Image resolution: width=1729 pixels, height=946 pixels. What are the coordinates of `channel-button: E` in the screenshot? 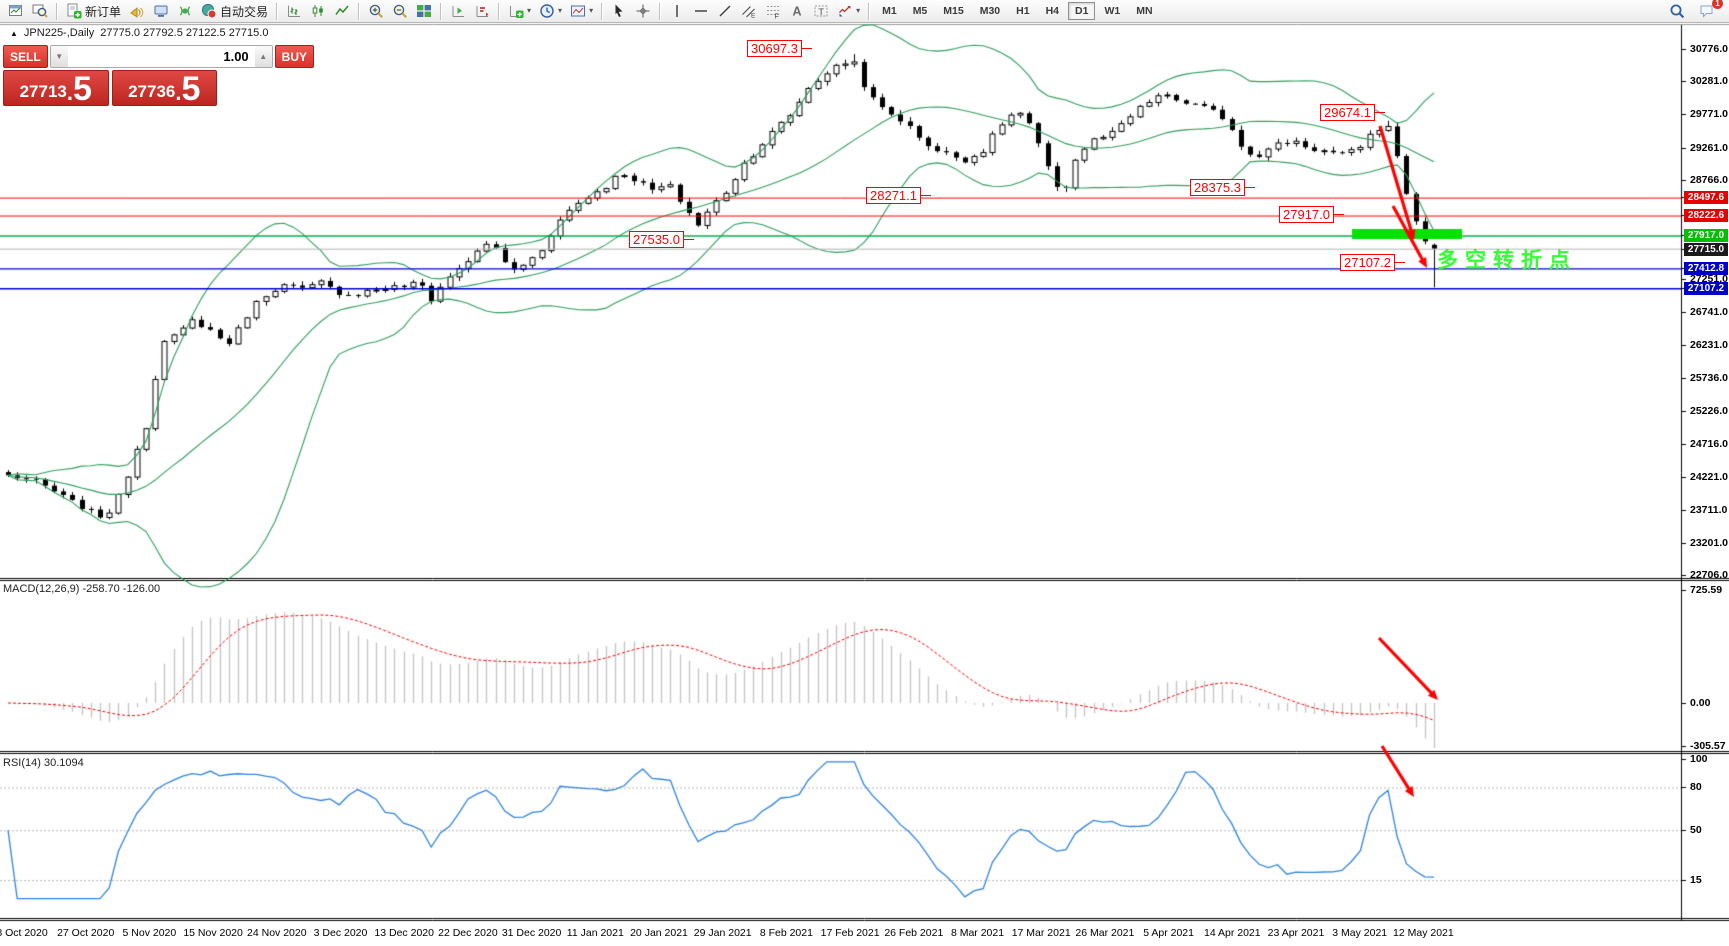 It's located at (749, 11).